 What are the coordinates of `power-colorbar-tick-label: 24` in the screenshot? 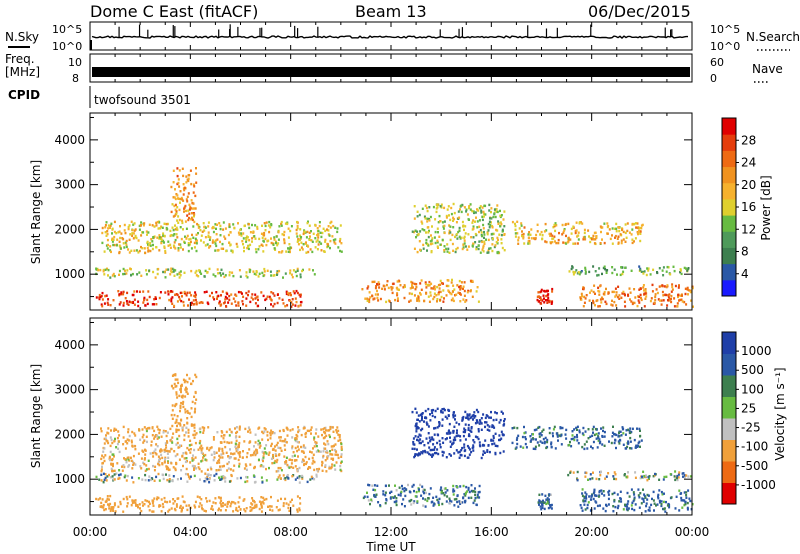 It's located at (748, 163).